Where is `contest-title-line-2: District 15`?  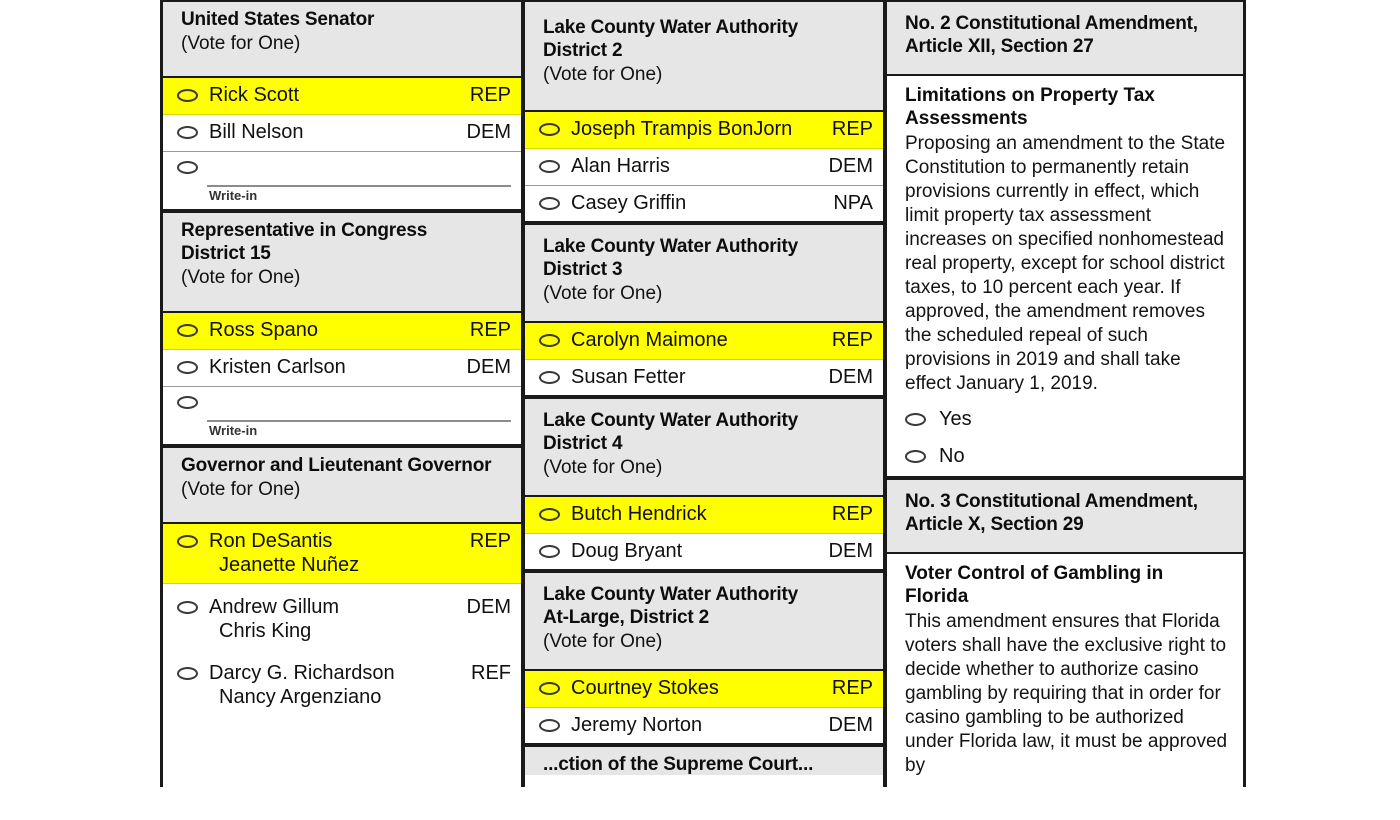
contest-title-line-2: District 15 is located at coordinates (226, 253).